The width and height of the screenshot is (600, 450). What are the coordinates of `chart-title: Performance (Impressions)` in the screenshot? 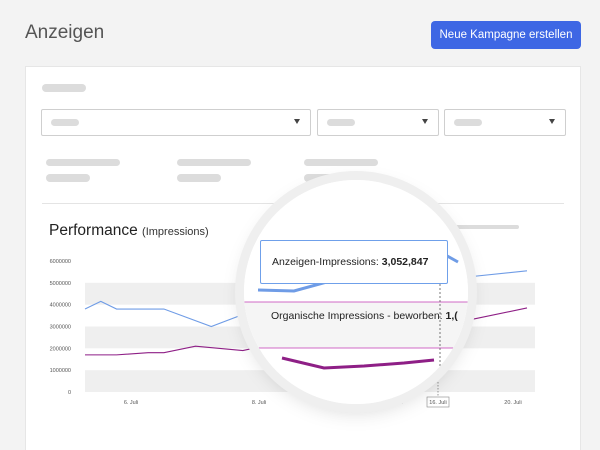 It's located at (129, 231).